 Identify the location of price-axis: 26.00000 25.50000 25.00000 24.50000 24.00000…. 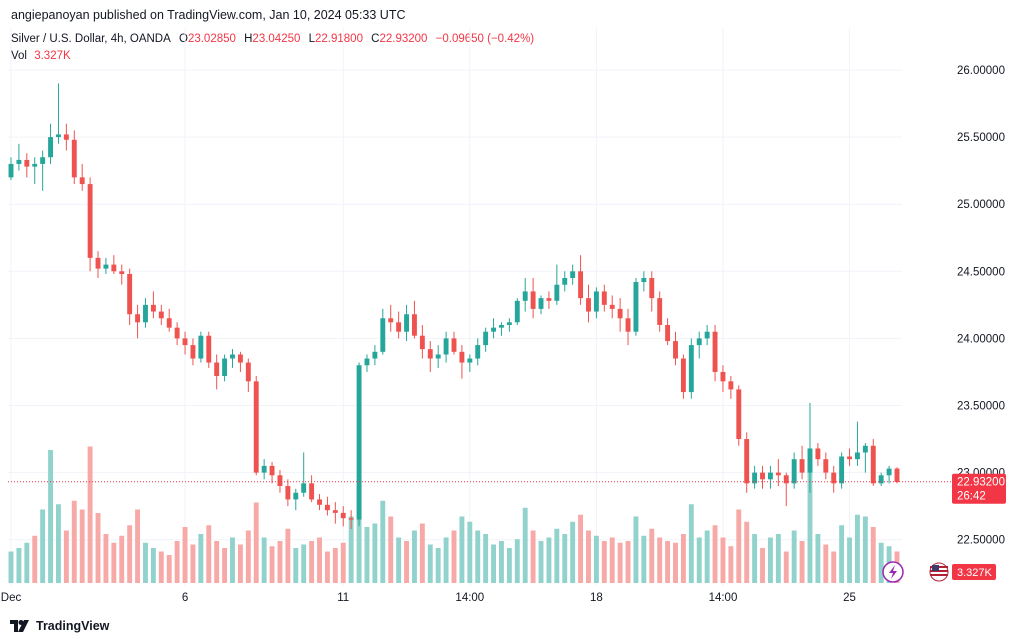
(981, 306).